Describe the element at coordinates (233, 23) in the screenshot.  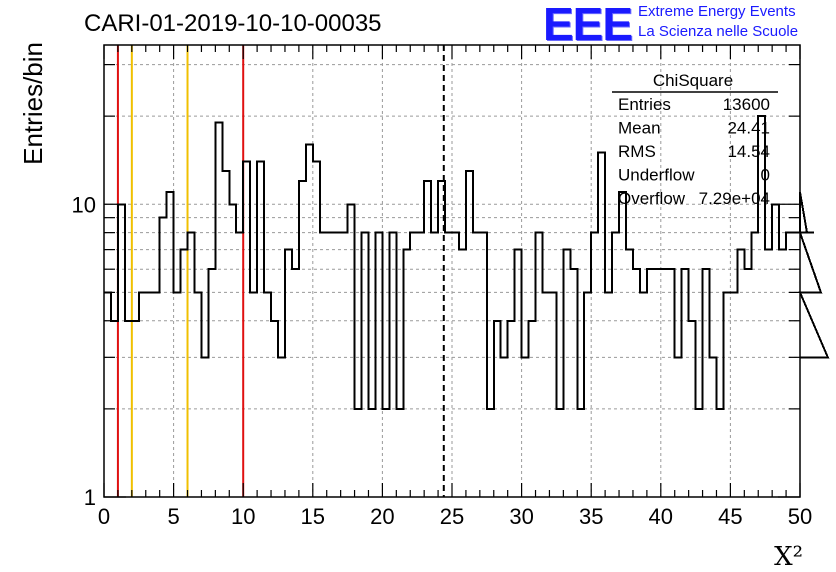
I see `chart-title: CARI-01-2019-10-10-00035` at that location.